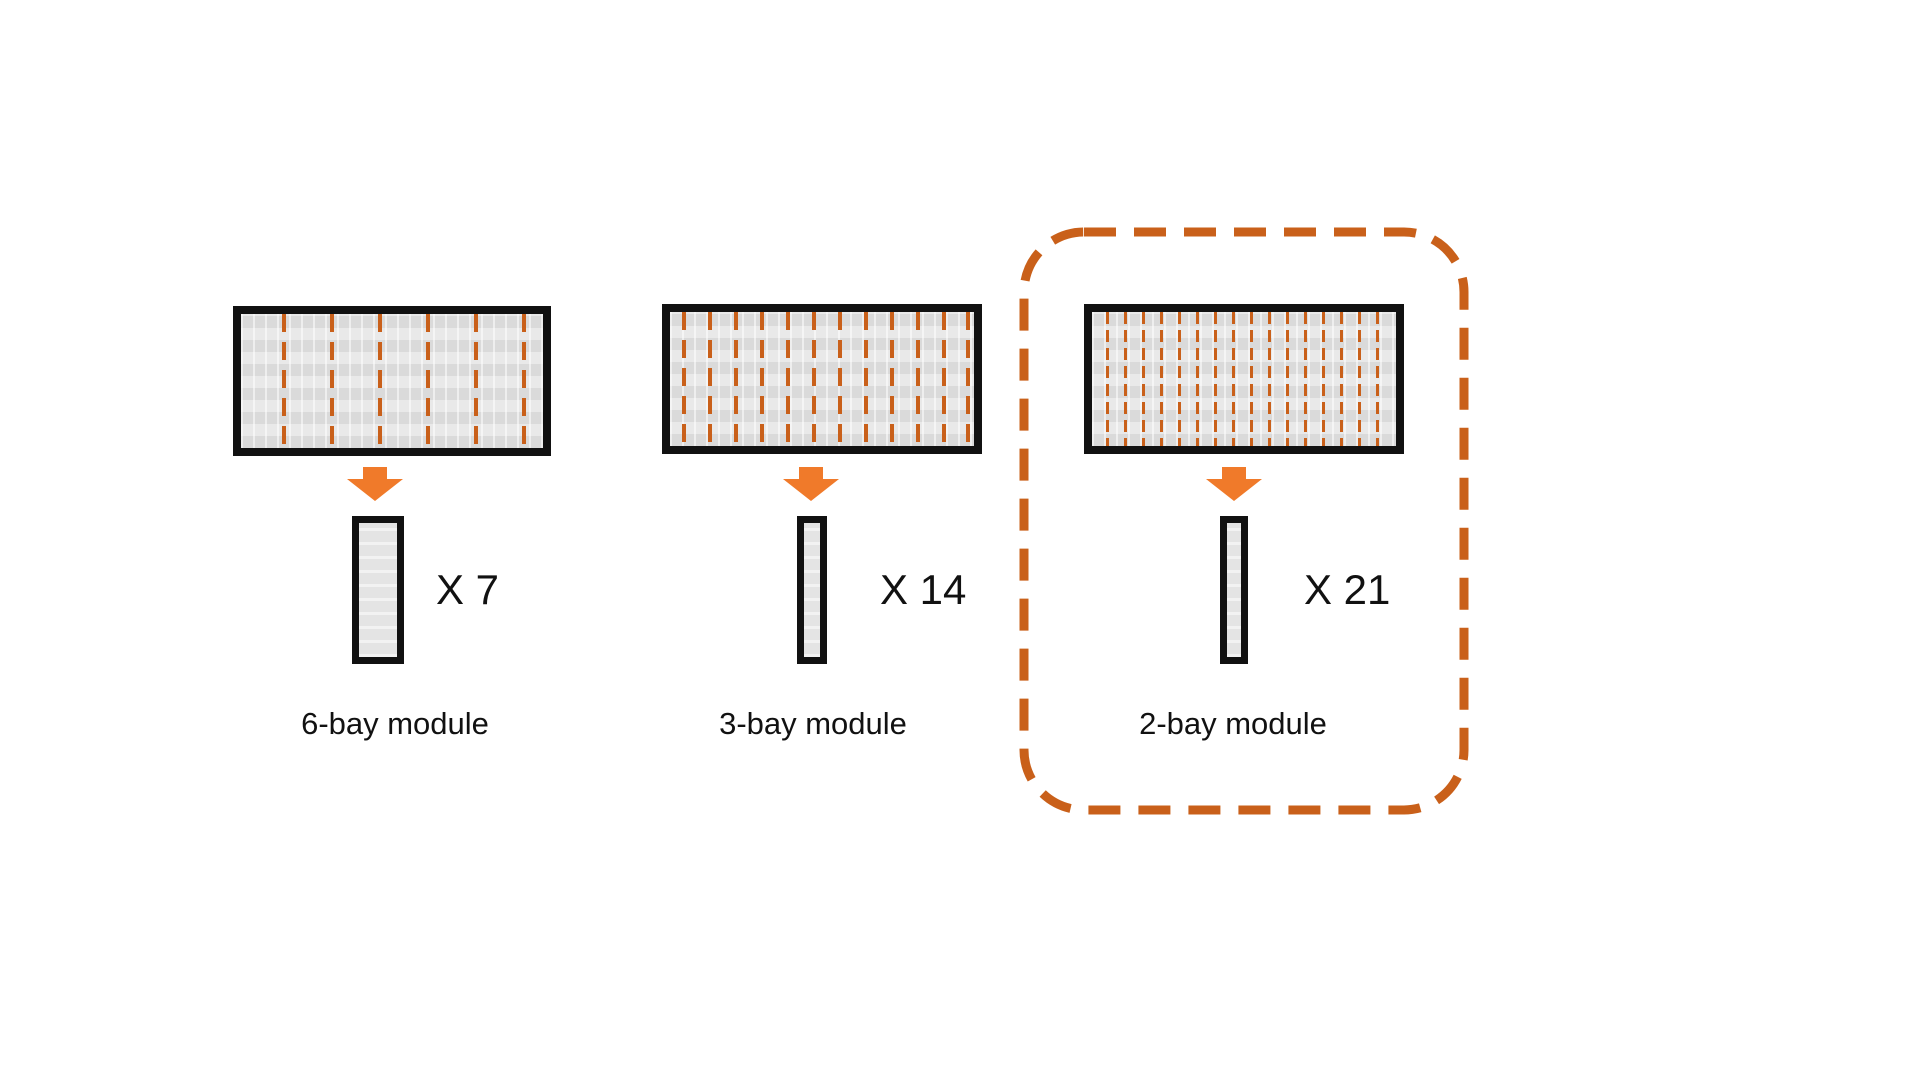  I want to click on panel-6-bay, so click(392, 381).